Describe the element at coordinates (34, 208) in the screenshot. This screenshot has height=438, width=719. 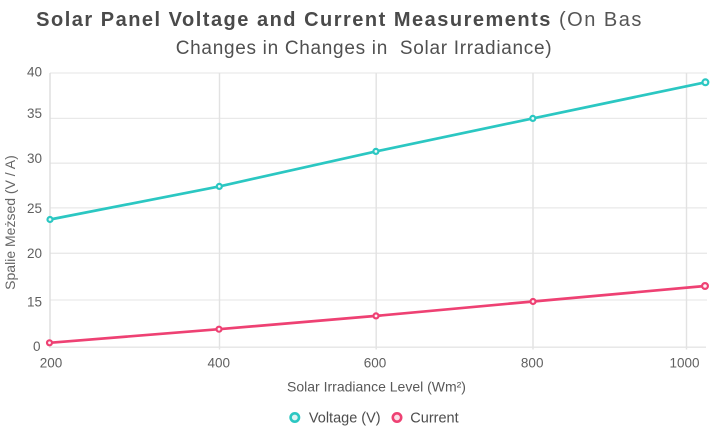
I see `svg-text: 25` at that location.